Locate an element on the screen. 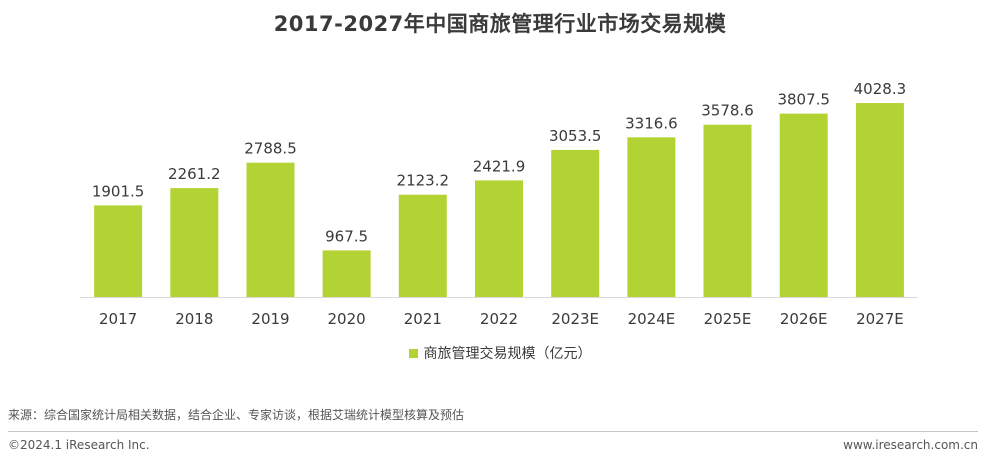 The width and height of the screenshot is (1000, 466). value-label-2024E: 3316.6 is located at coordinates (651, 123).